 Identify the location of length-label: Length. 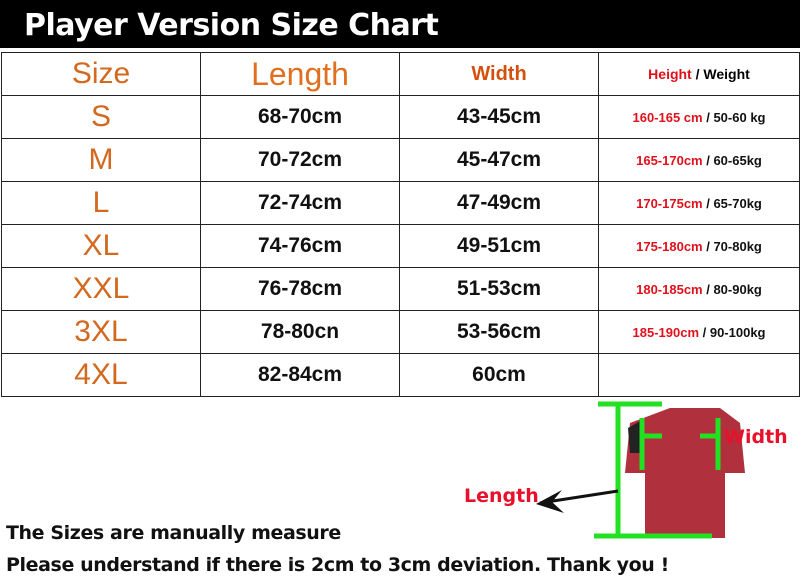
(501, 496).